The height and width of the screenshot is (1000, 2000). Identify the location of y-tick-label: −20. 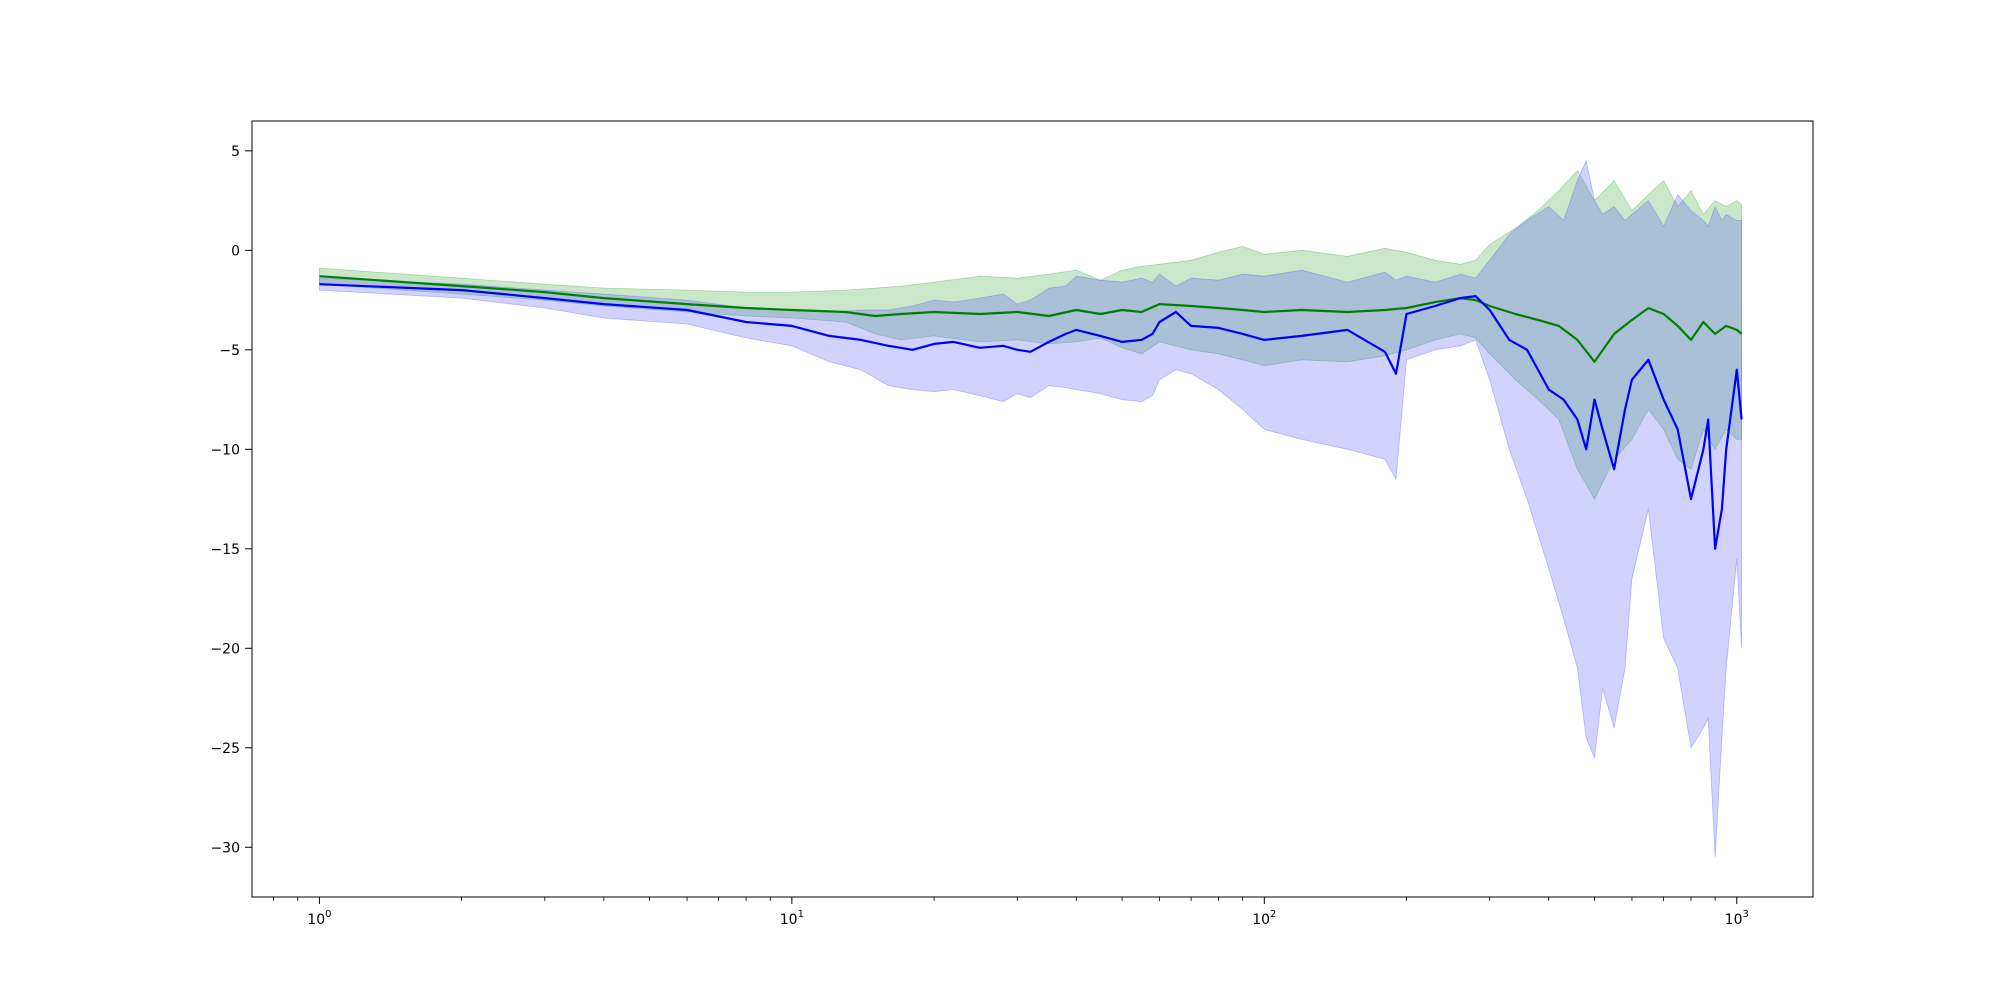
(225, 649).